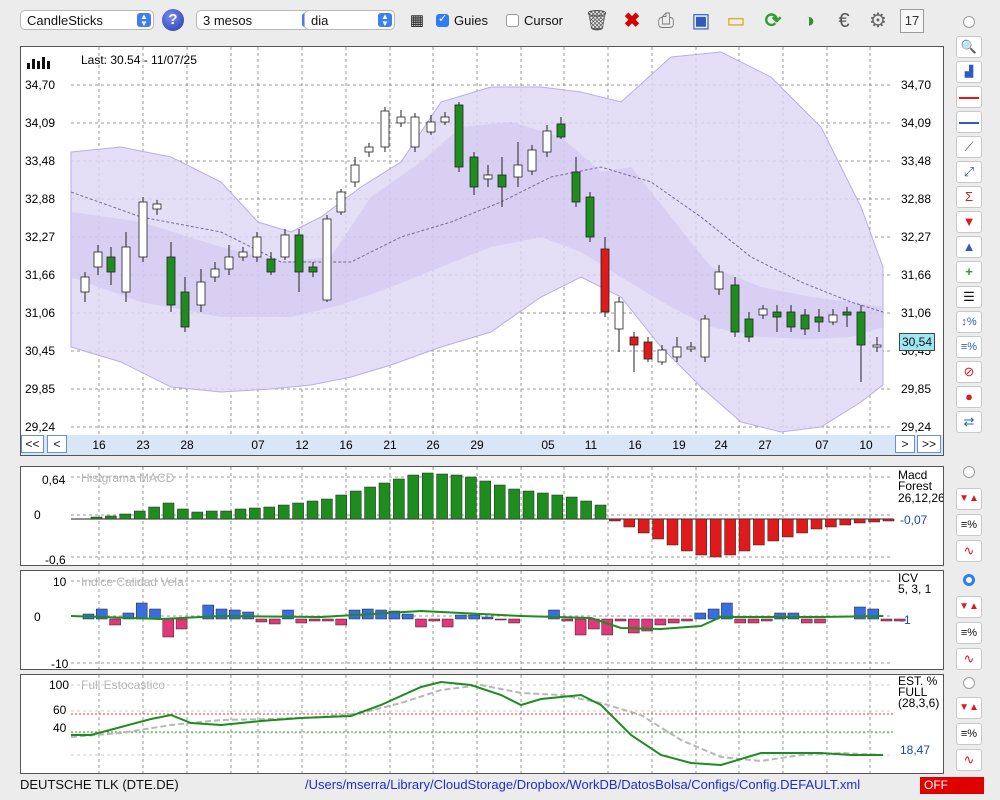  I want to click on record-icon: ●, so click(969, 397).